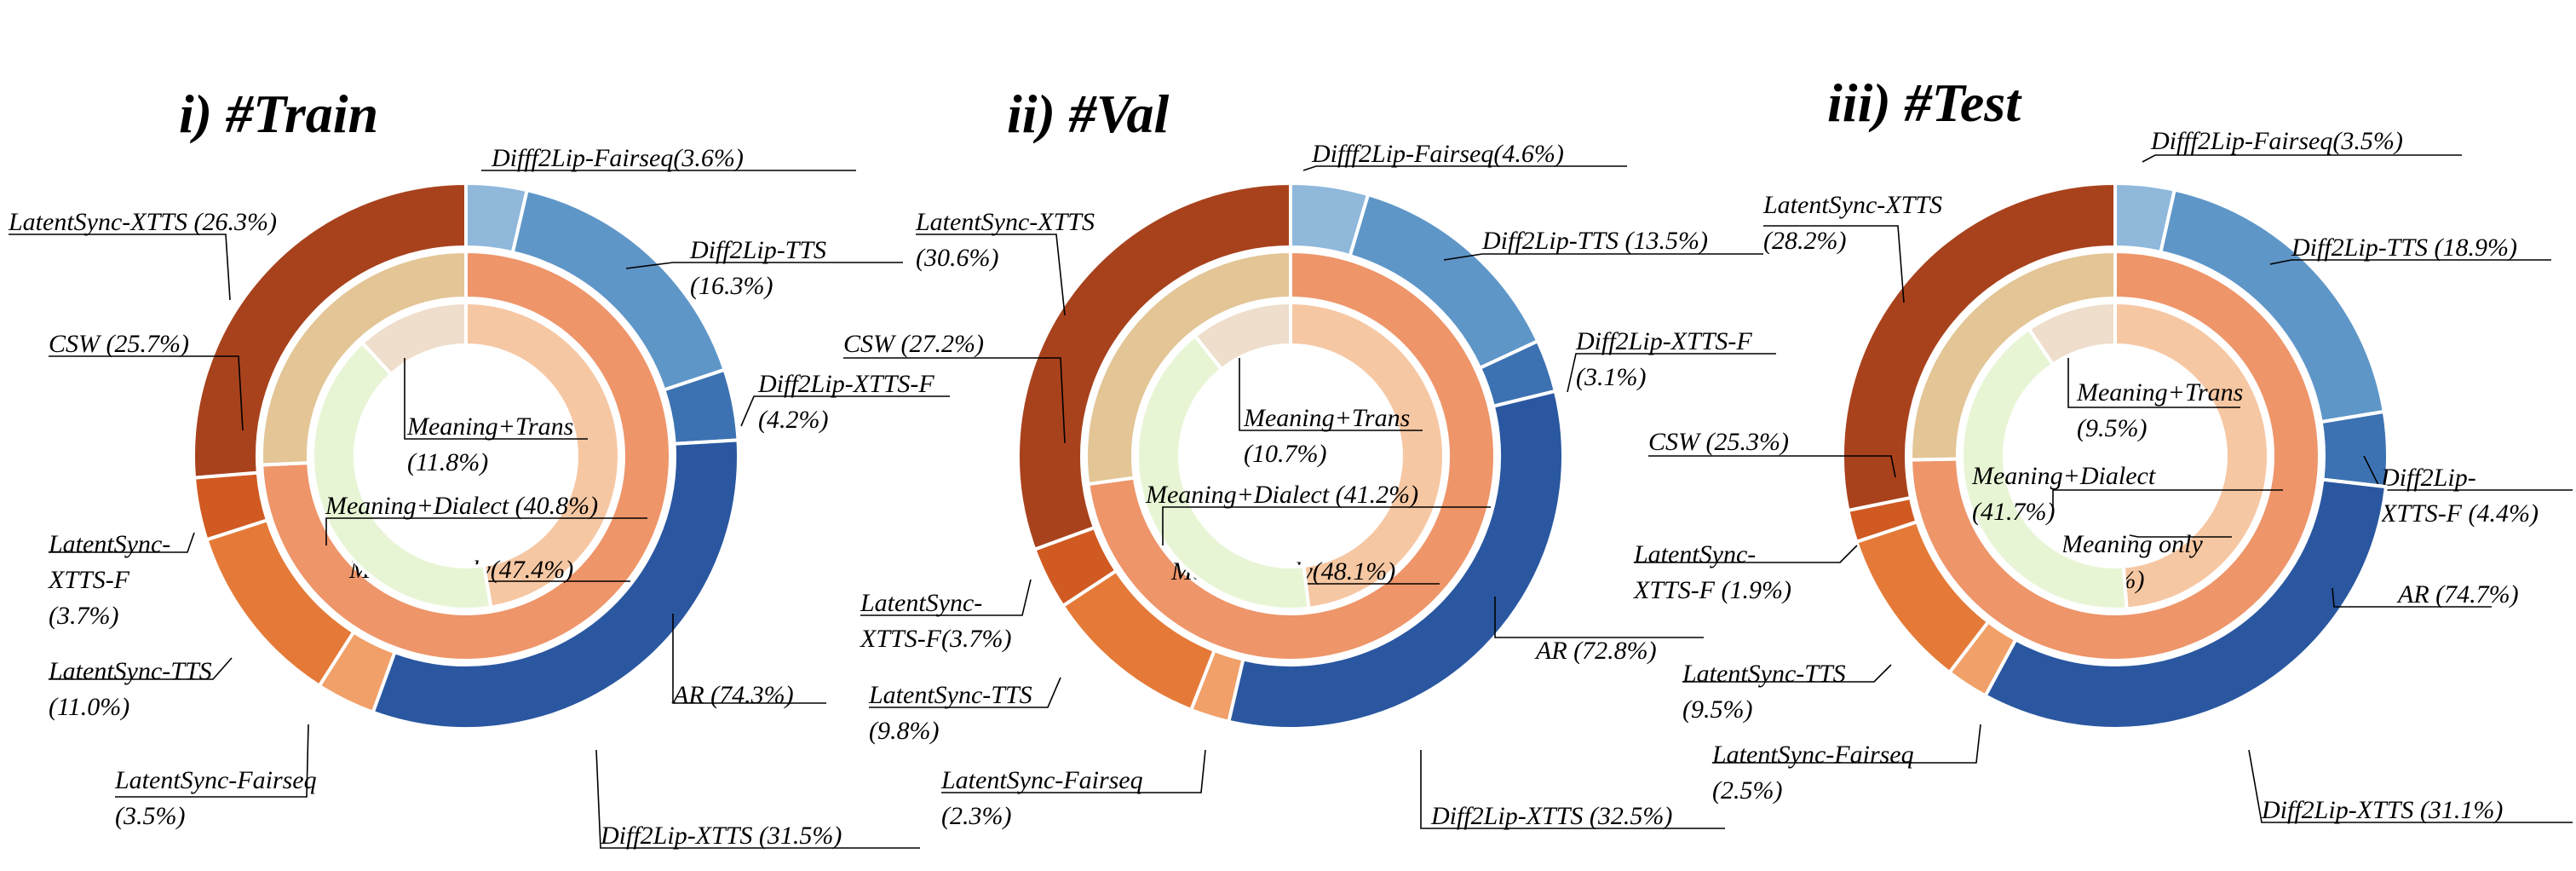  Describe the element at coordinates (1438, 154) in the screenshot. I see `data-label-difff2lip-fairseq: Difff2Lip-Fairseq(4.6%)` at that location.